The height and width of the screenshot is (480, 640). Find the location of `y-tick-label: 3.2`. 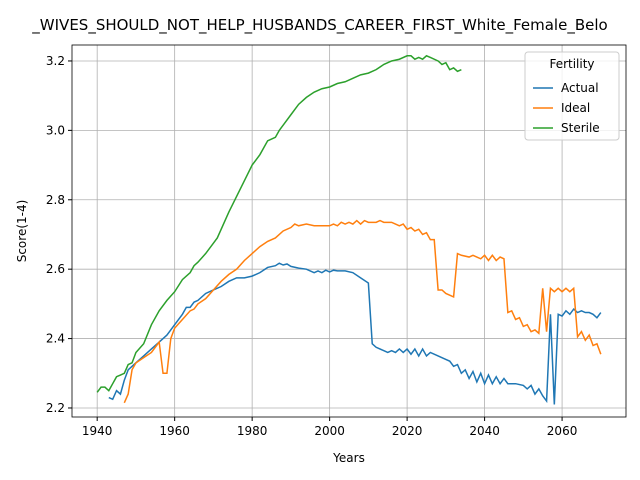

y-tick-label: 3.2 is located at coordinates (55, 61).